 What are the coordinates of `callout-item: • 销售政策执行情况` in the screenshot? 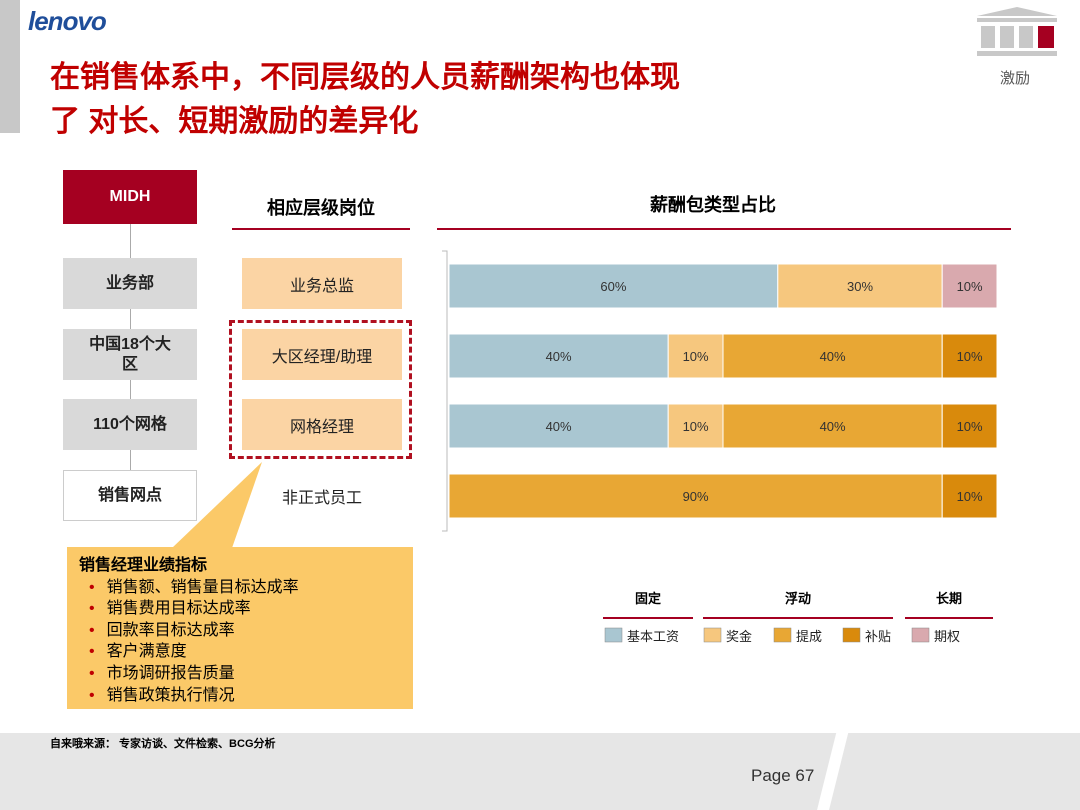 It's located at (240, 696).